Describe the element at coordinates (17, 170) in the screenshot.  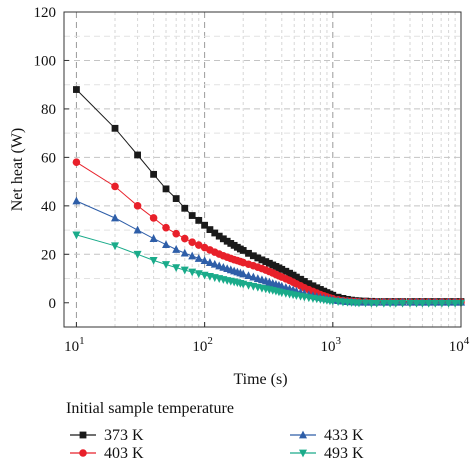
I see `y-axis-label: Net heat (W)` at that location.